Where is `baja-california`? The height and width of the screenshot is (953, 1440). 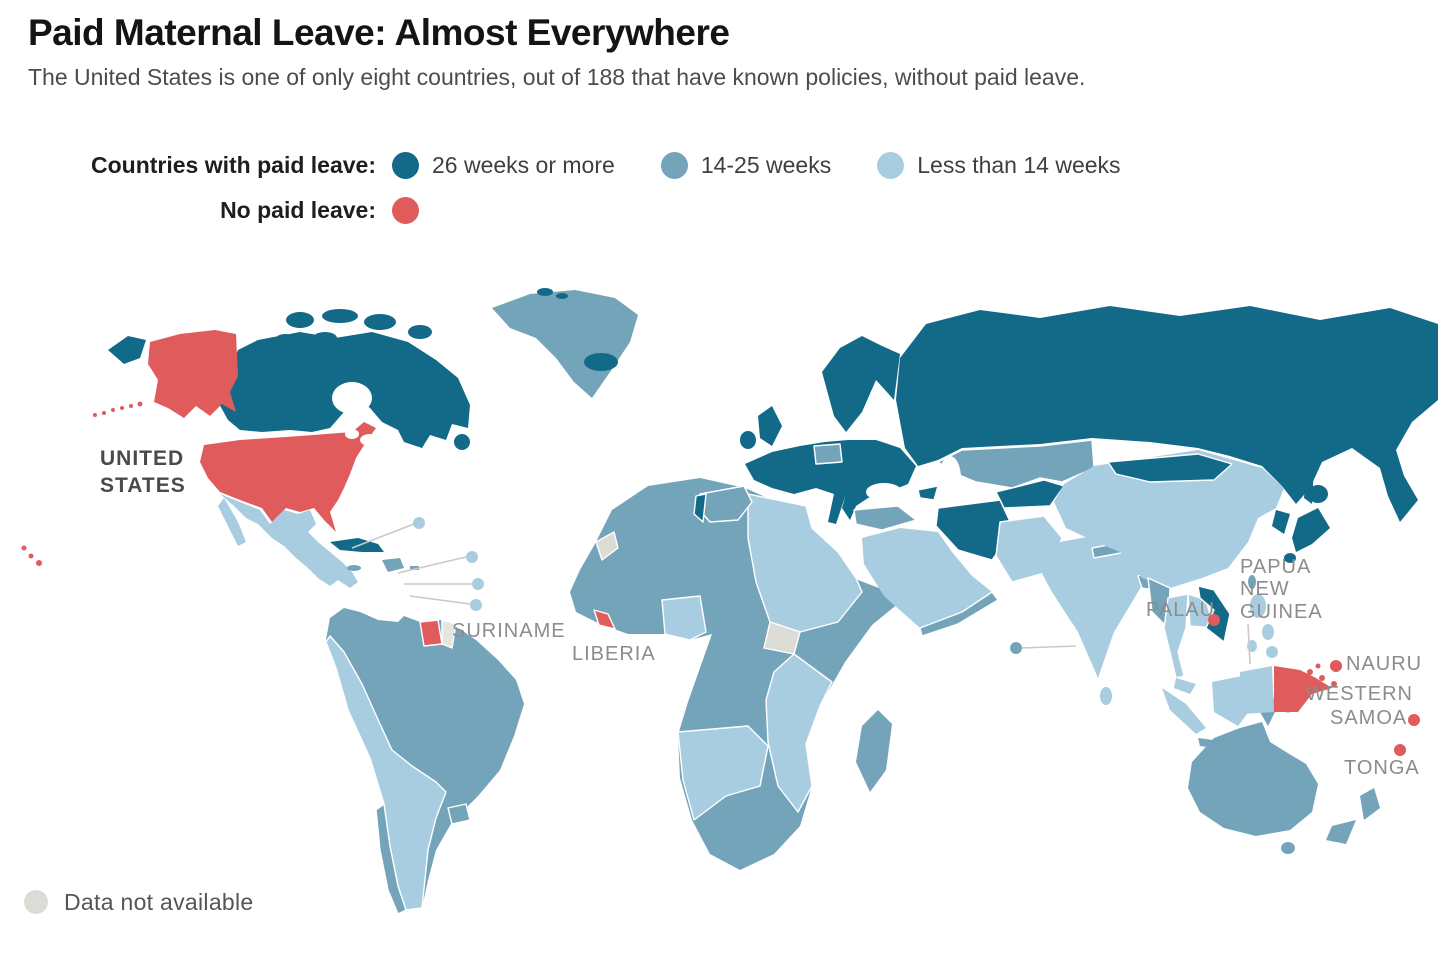 baja-california is located at coordinates (232, 522).